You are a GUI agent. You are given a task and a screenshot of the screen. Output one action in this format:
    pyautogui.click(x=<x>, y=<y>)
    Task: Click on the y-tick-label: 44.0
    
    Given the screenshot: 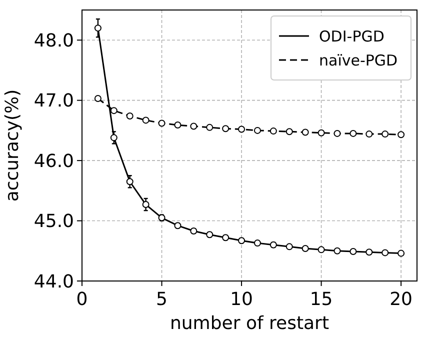 What is the action you would take?
    pyautogui.click(x=54, y=281)
    